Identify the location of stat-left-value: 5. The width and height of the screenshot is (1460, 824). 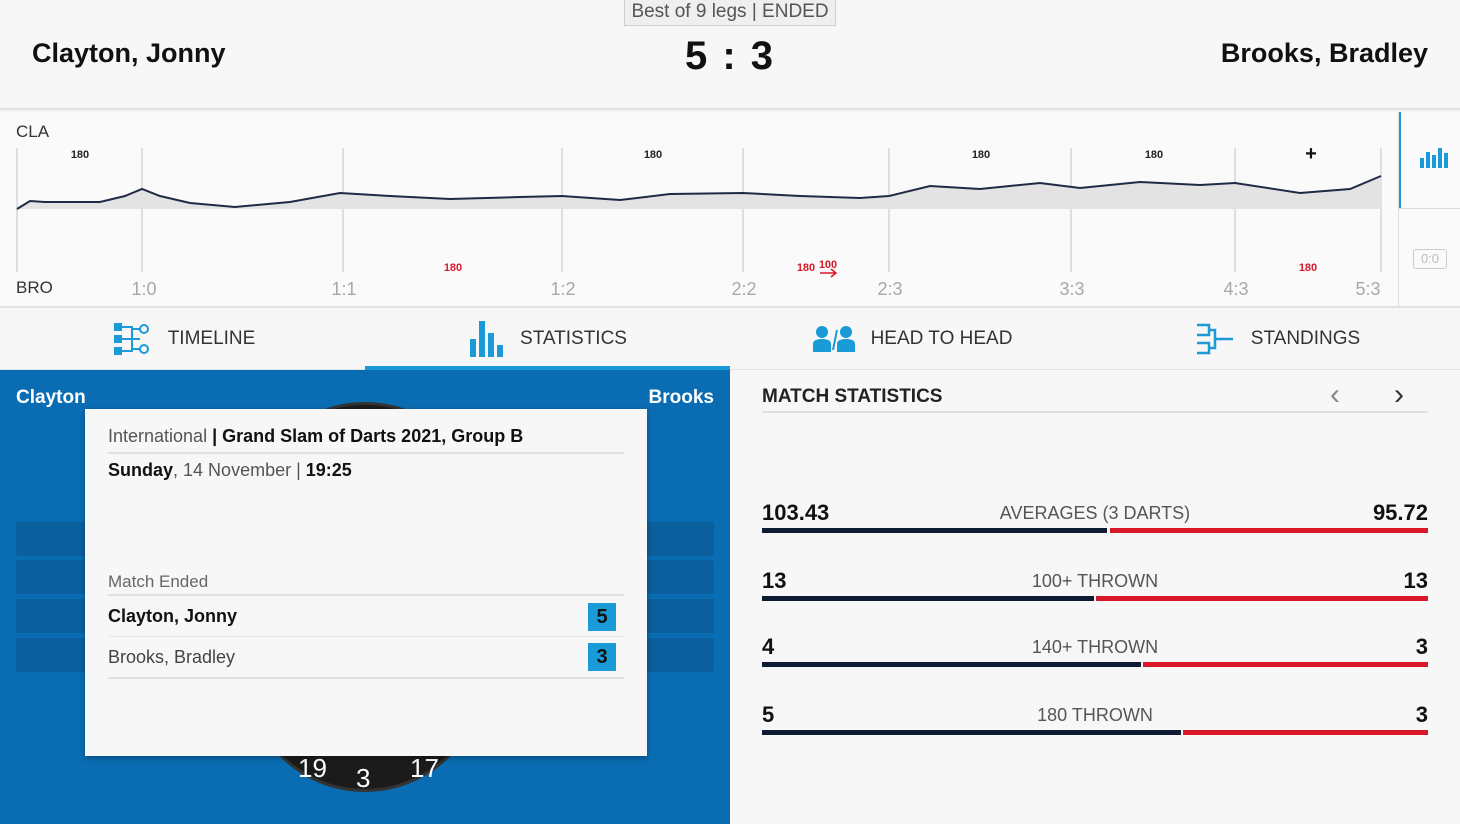
(768, 714).